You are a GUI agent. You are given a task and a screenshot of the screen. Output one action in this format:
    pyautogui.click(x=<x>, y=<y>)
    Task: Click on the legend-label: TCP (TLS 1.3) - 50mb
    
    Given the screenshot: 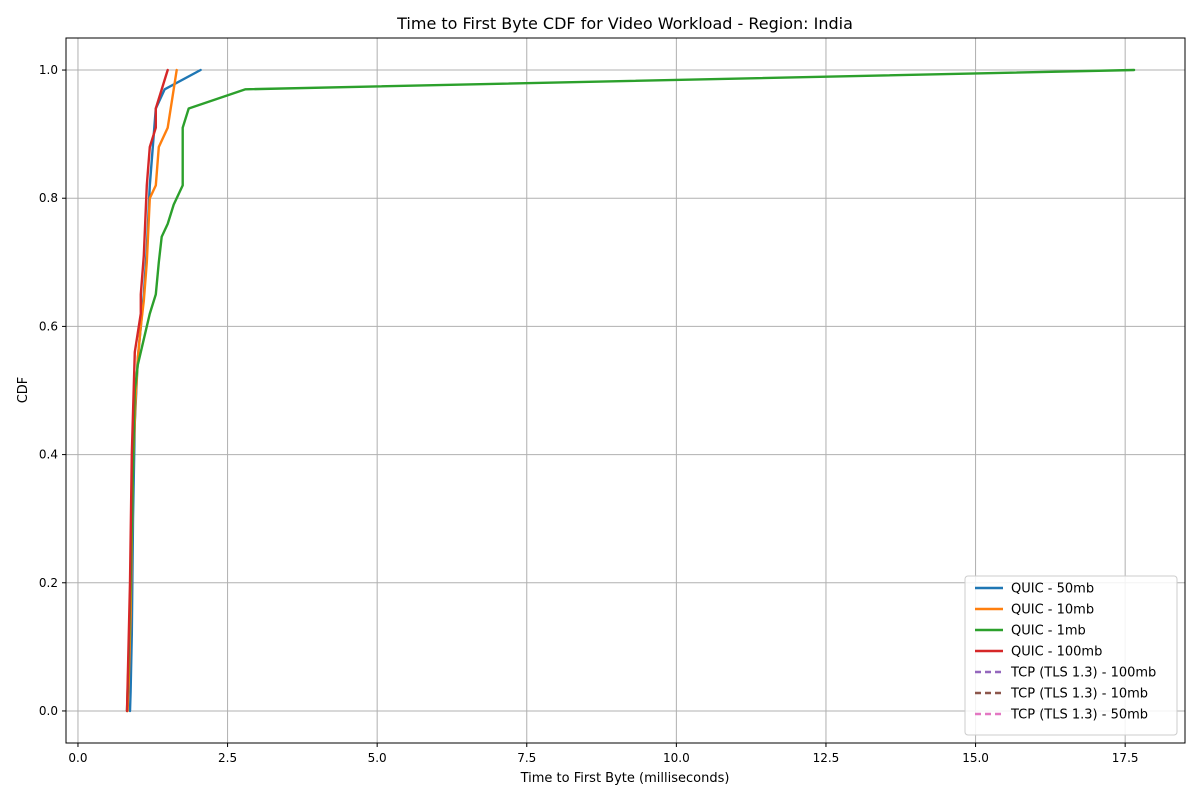 What is the action you would take?
    pyautogui.click(x=1079, y=715)
    